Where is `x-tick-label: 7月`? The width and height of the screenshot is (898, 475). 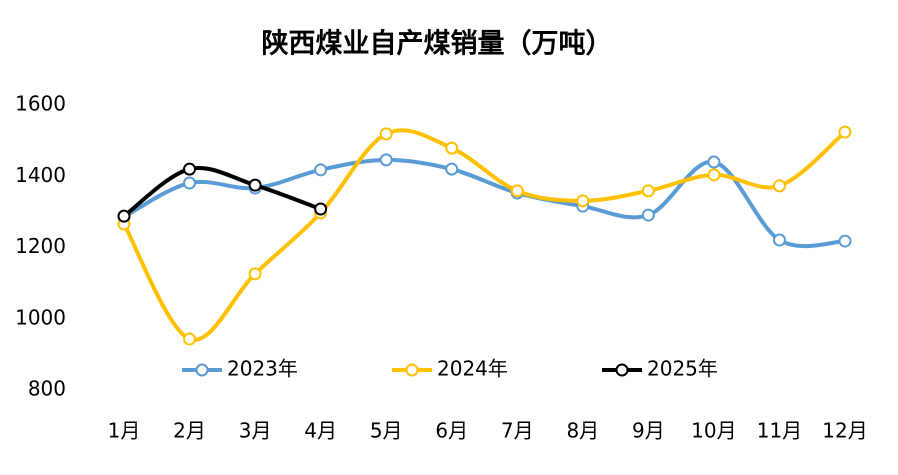
x-tick-label: 7月 is located at coordinates (517, 431).